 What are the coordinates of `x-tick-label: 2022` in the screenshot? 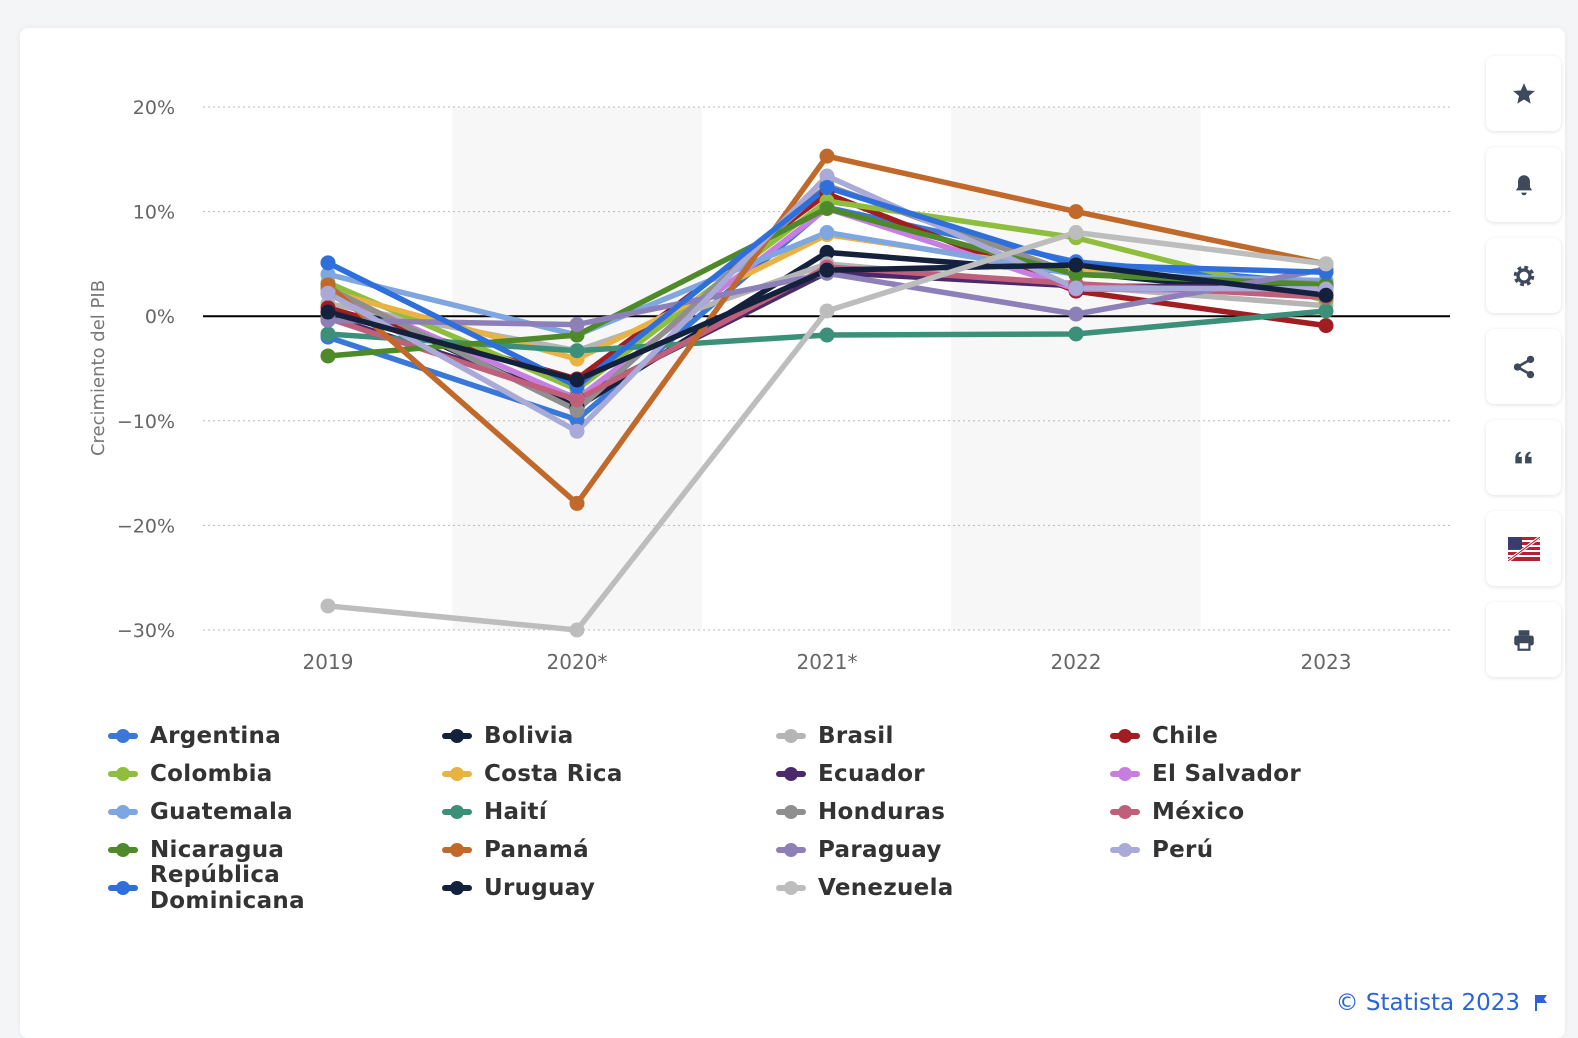 It's located at (1076, 662).